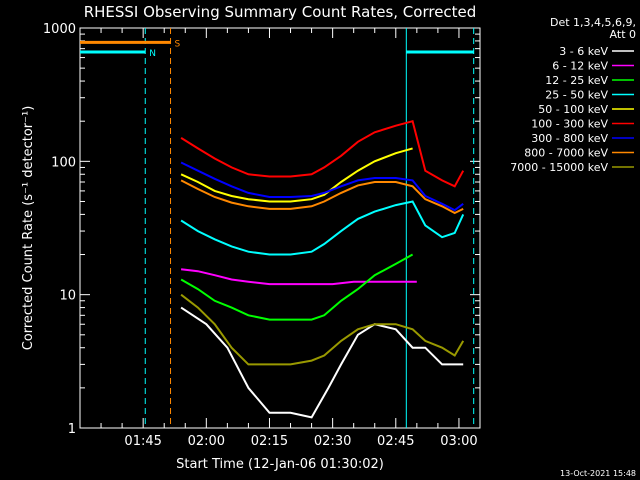 This screenshot has height=480, width=640. I want to click on y-tick-labels: 1 10 100 1000, so click(59, 229).